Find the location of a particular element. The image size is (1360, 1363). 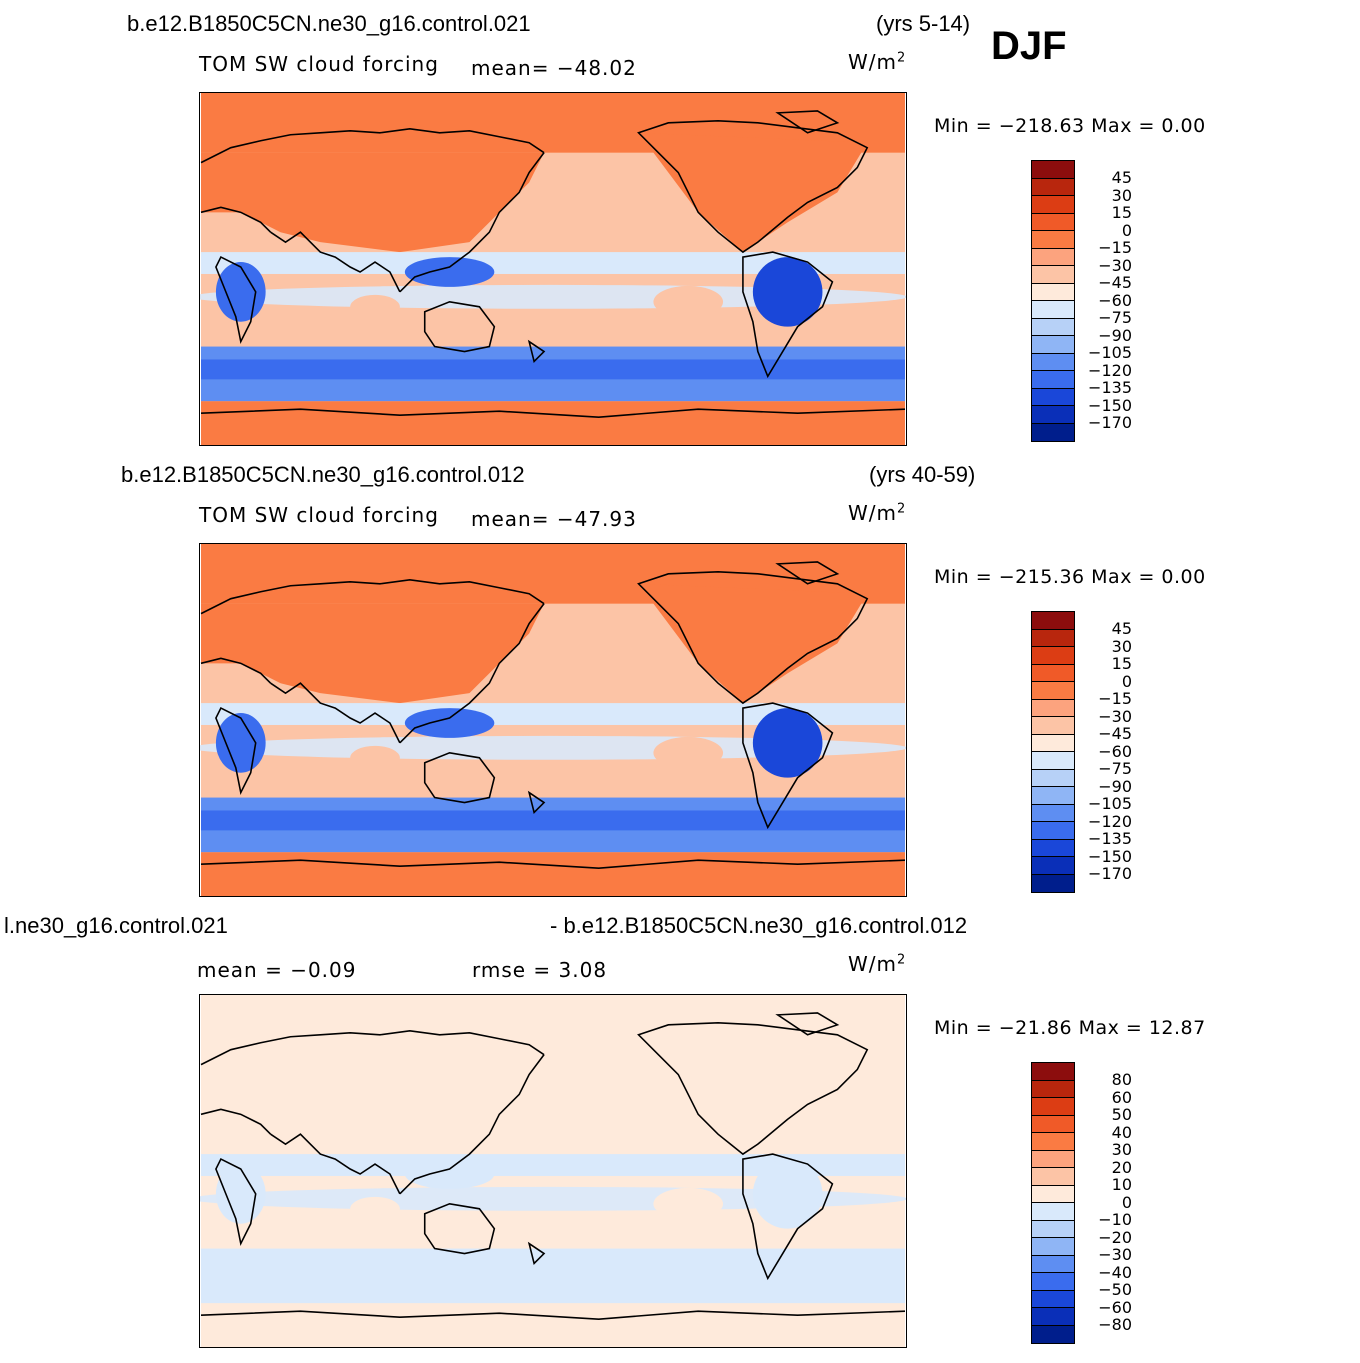

colorbar-tick-label: 40 is located at coordinates (1121, 1132).